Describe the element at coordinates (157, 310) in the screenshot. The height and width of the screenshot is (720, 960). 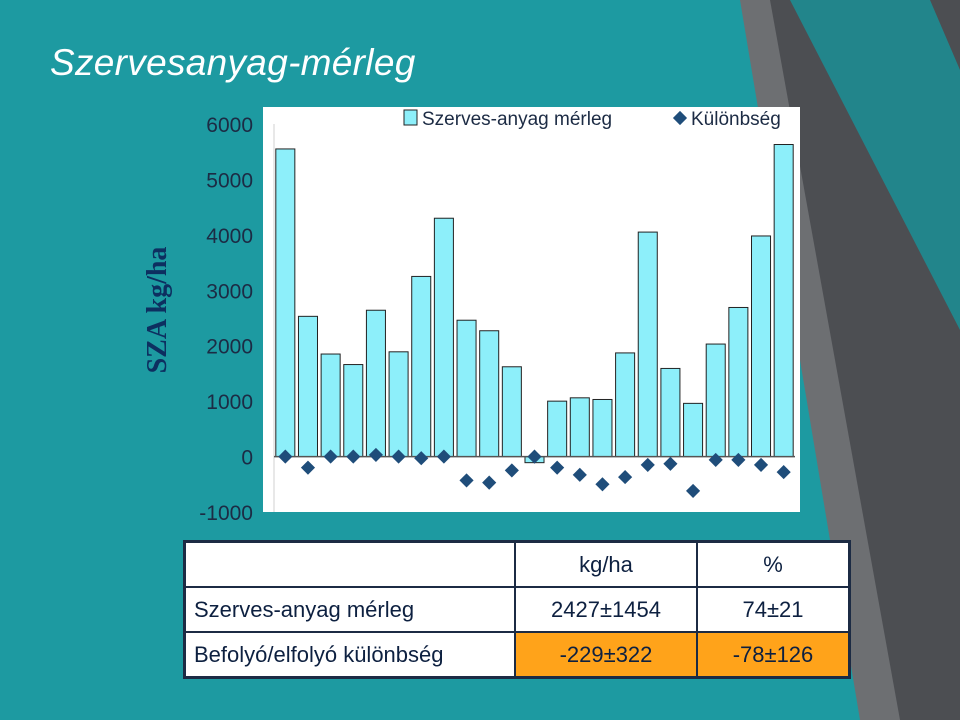
I see `y-axis-label: SZA kg/ha` at that location.